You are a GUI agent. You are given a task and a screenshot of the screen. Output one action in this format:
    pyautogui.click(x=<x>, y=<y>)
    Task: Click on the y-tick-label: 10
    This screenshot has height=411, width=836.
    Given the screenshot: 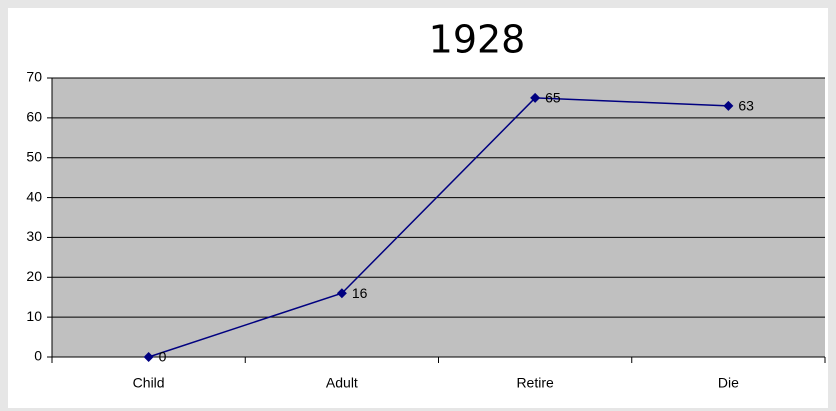 What is the action you would take?
    pyautogui.click(x=34, y=316)
    